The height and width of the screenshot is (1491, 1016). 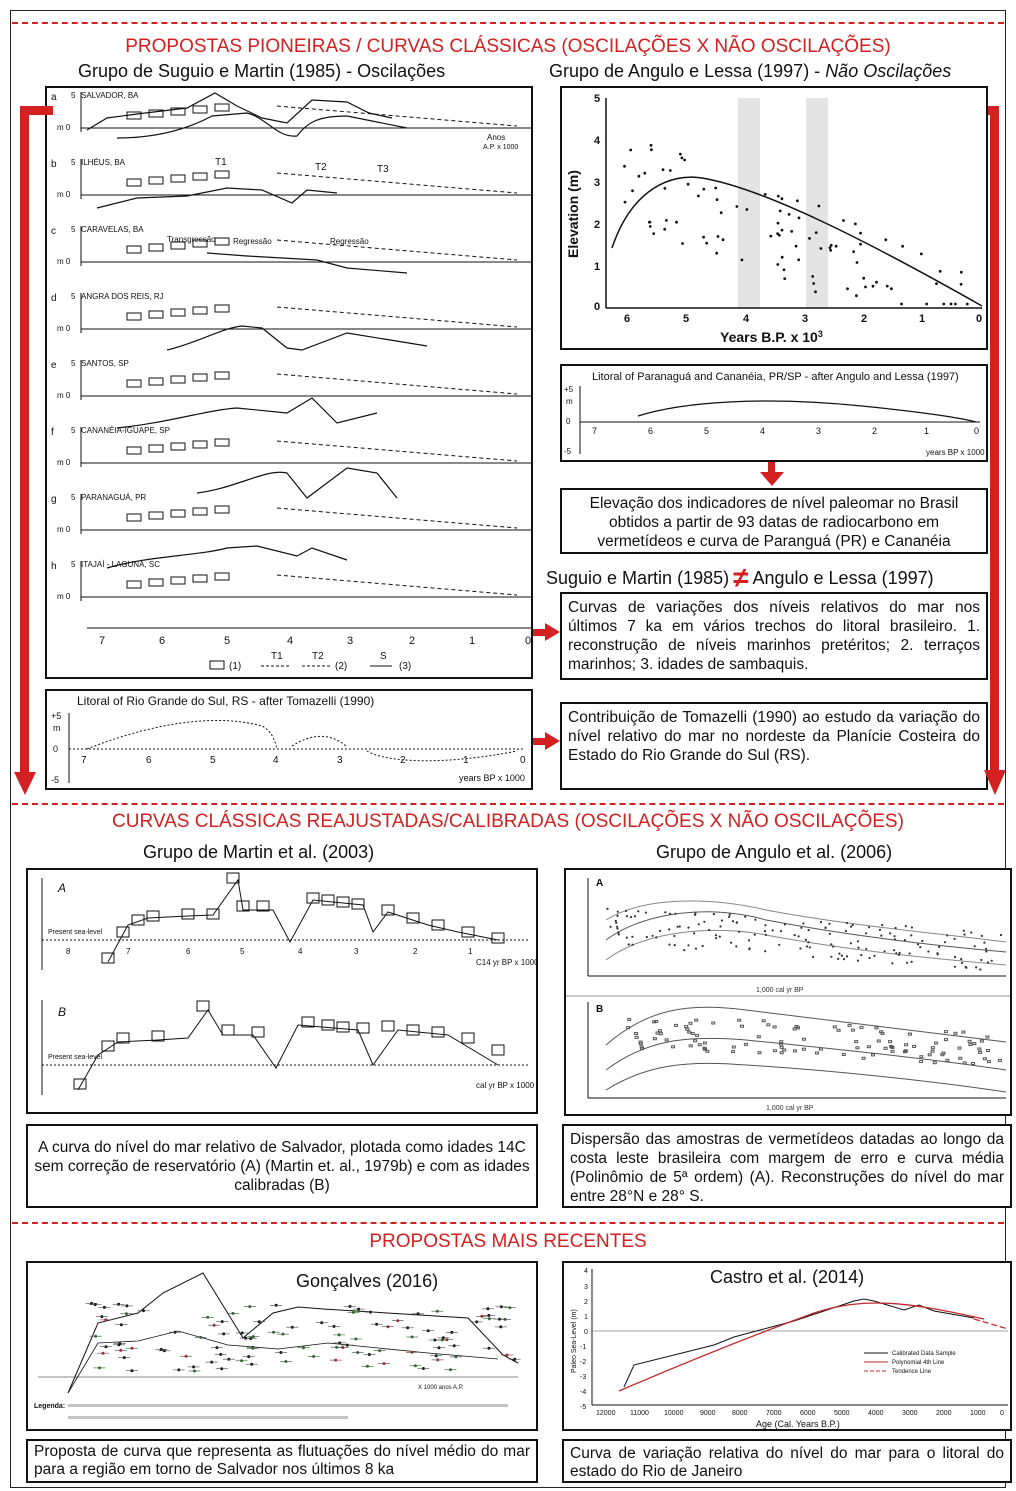 What do you see at coordinates (708, 1413) in the screenshot?
I see `x-tick: 9000` at bounding box center [708, 1413].